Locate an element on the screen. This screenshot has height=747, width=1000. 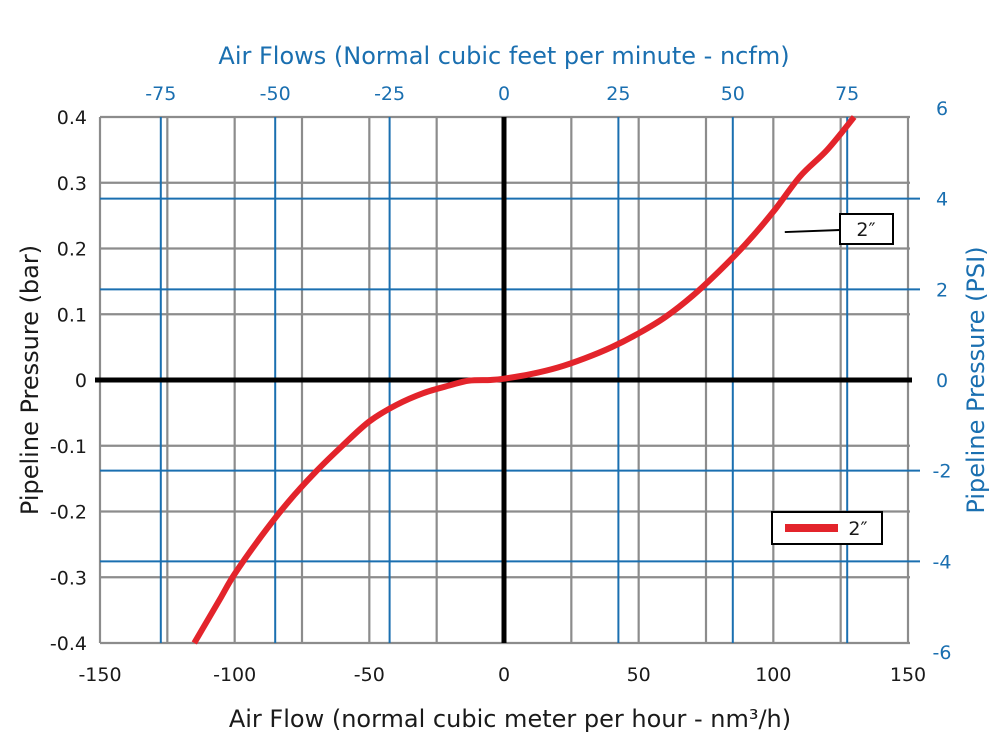
x2-tick-label: -50 is located at coordinates (275, 94).